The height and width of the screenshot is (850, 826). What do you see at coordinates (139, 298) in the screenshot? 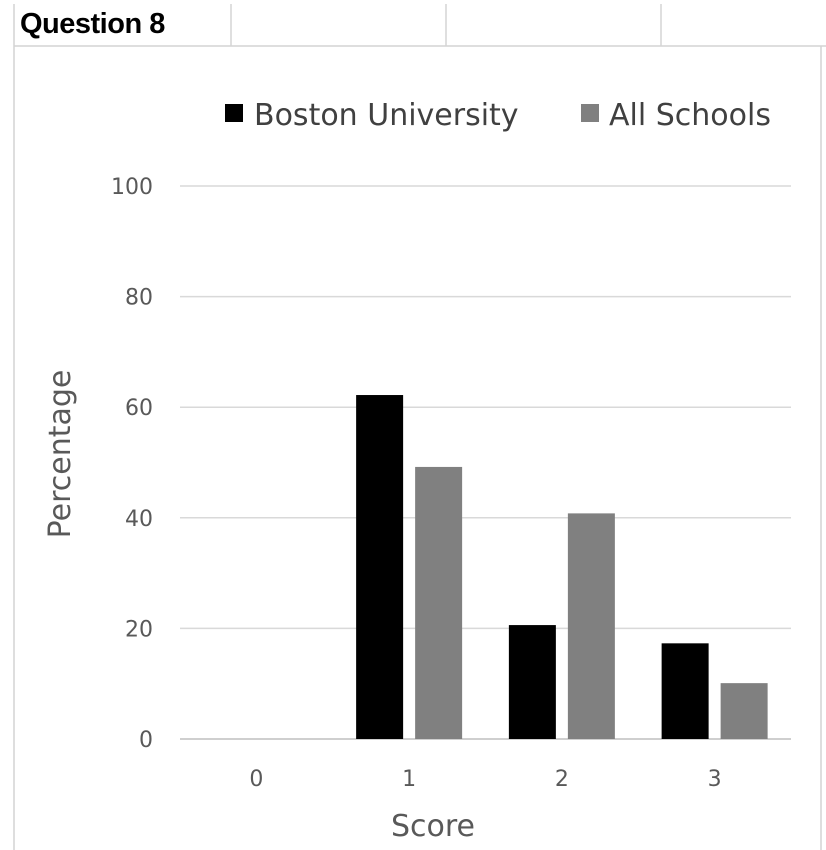
I see `y-tick-label: 80` at bounding box center [139, 298].